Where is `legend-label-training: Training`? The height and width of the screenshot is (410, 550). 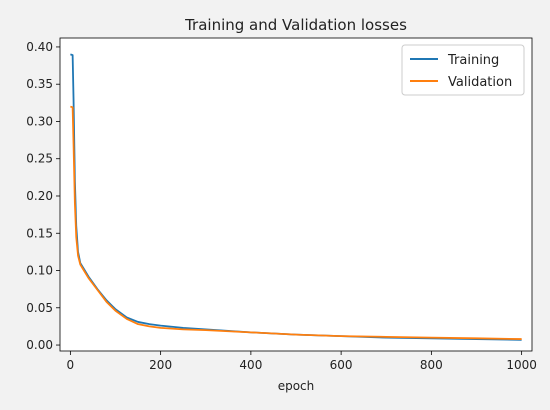 legend-label-training: Training is located at coordinates (473, 60).